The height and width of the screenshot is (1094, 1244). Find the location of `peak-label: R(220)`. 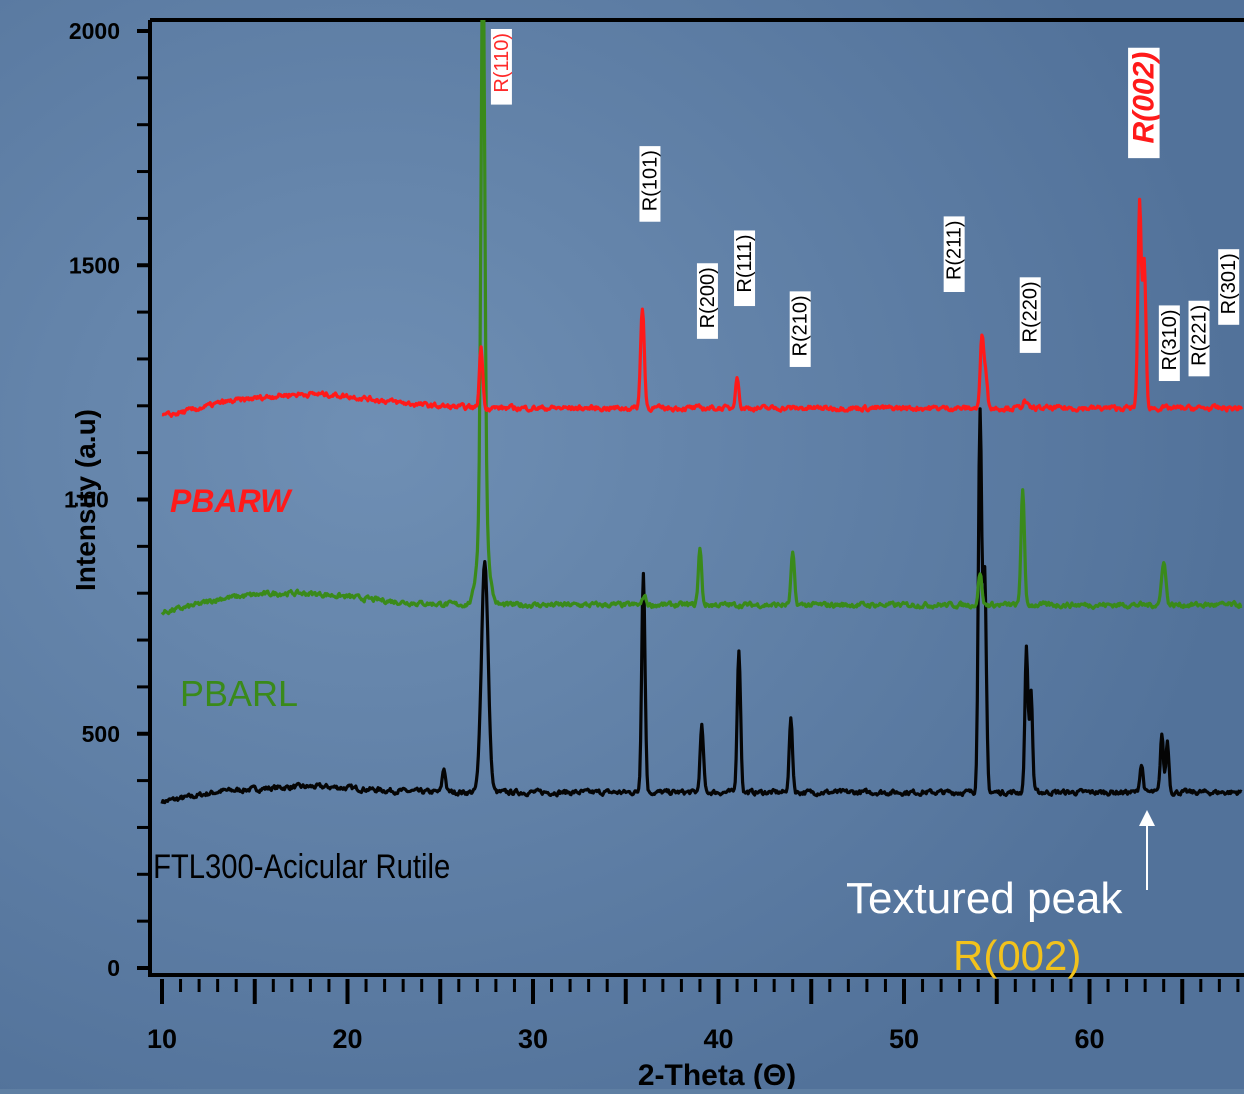

peak-label: R(220) is located at coordinates (1030, 315).